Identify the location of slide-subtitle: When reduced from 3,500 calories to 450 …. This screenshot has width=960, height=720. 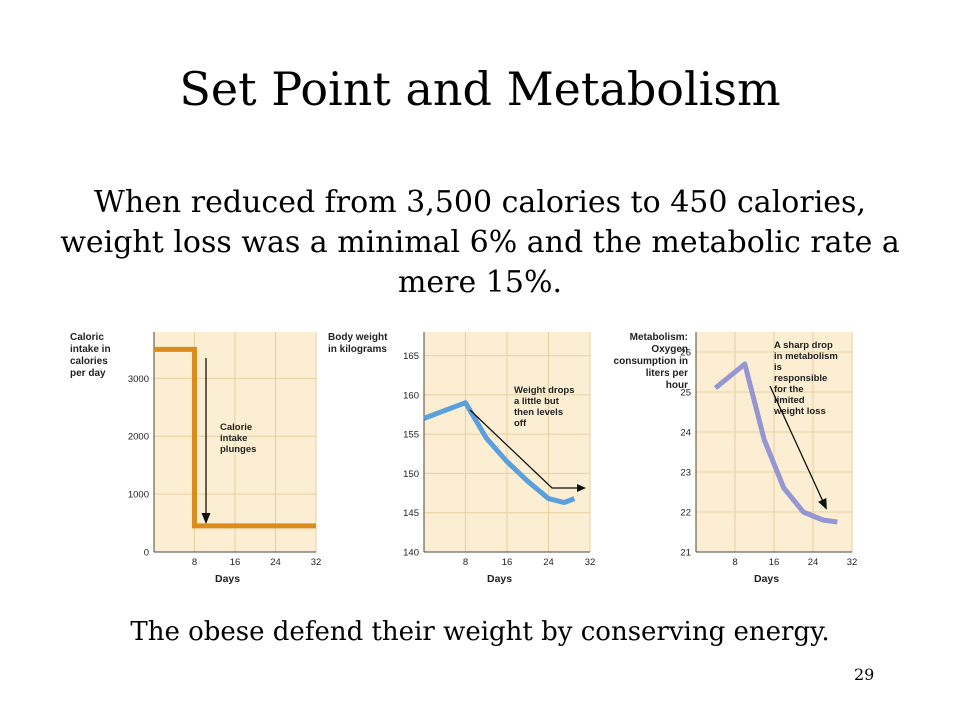
(480, 242).